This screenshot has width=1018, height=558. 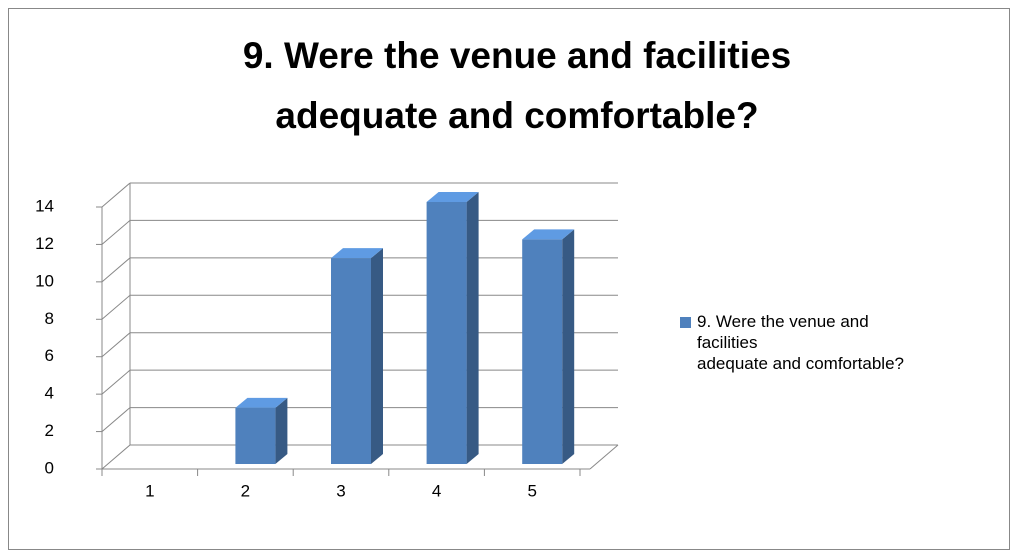 I want to click on x-tick-label: 1, so click(x=149, y=490).